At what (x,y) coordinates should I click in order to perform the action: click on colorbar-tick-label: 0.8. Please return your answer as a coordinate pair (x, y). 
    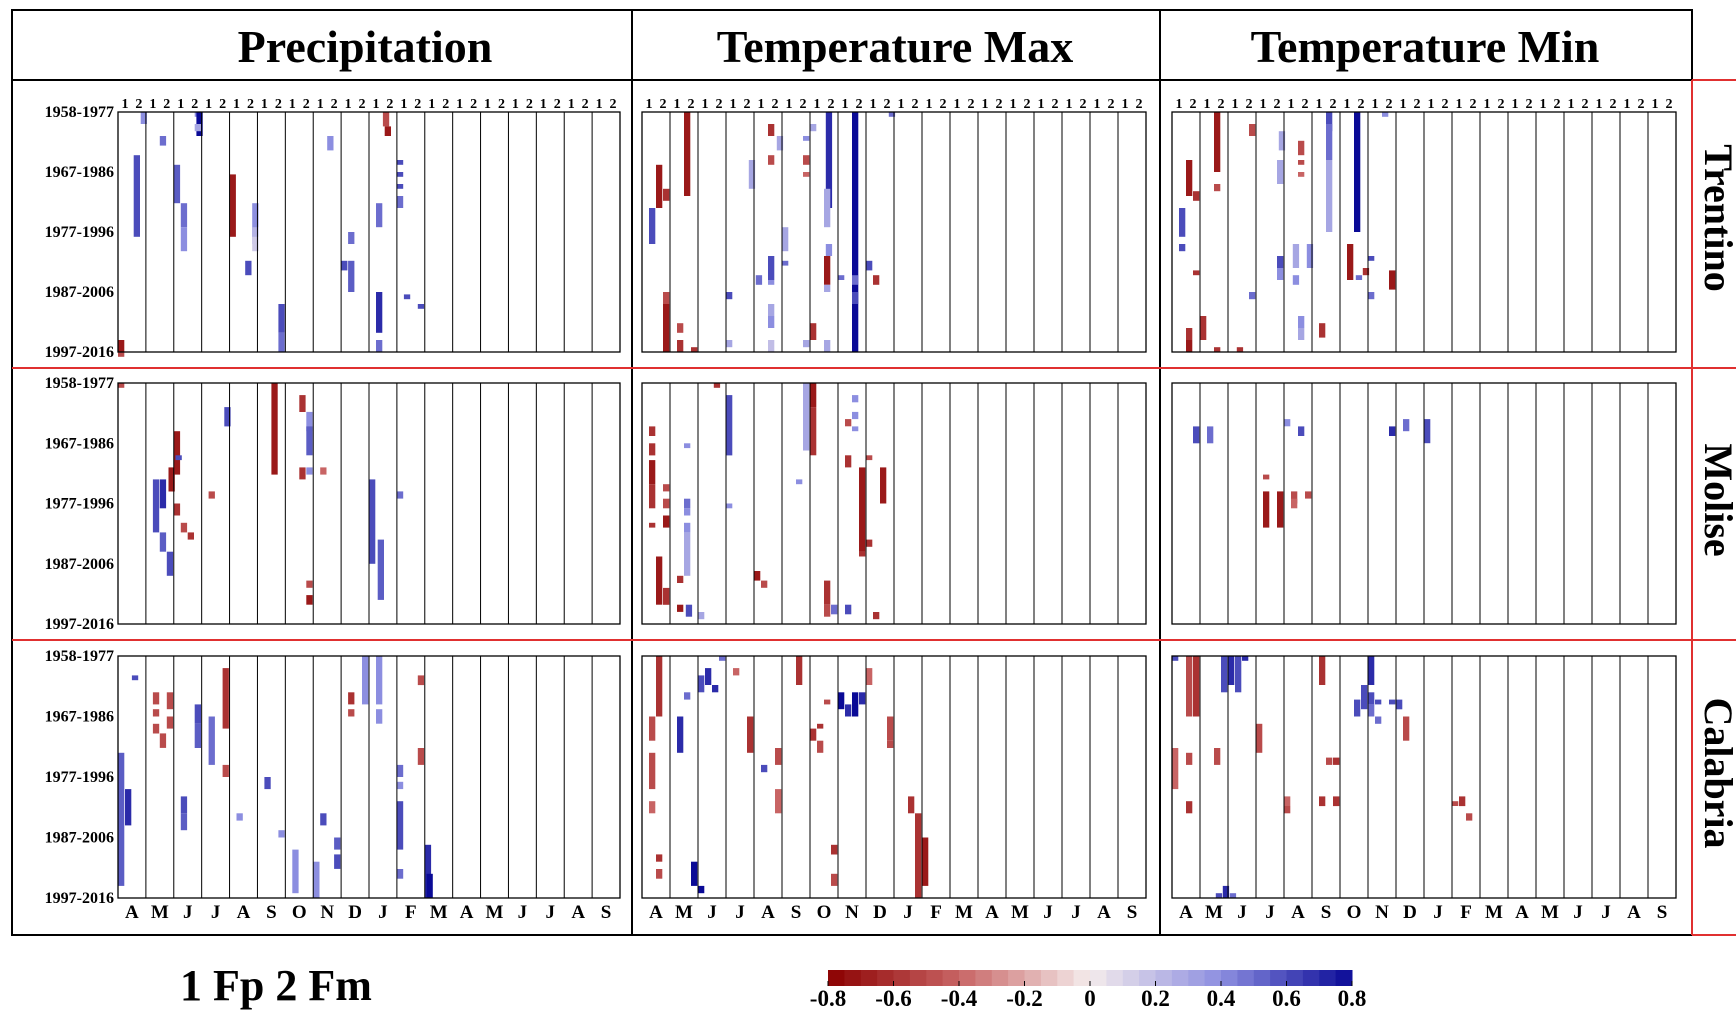
    Looking at the image, I should click on (1352, 998).